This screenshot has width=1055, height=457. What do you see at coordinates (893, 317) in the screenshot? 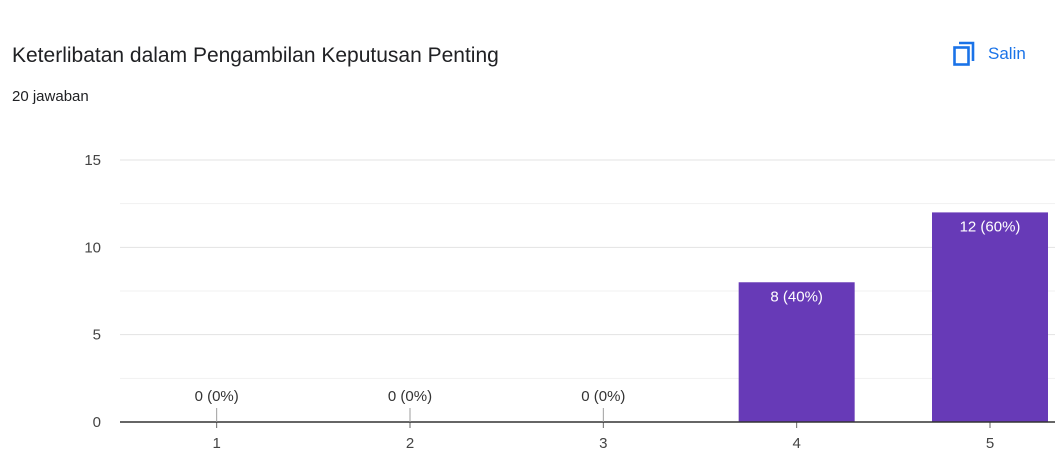
I see `bars` at bounding box center [893, 317].